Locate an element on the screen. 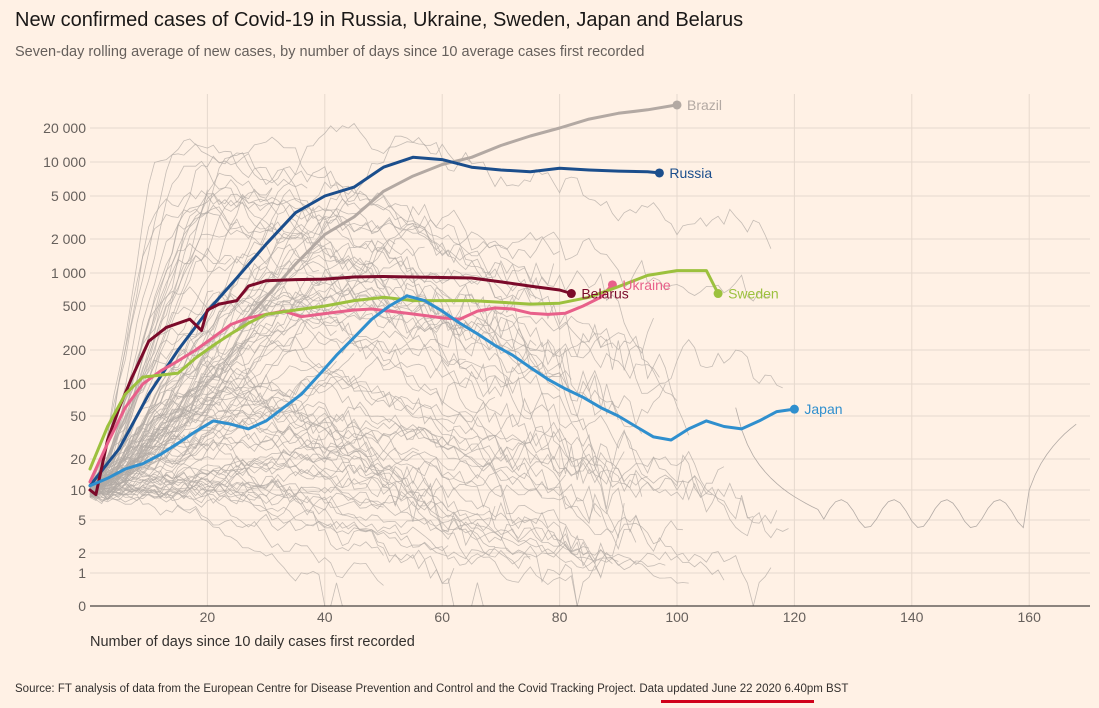 This screenshot has height=708, width=1099. x-tick-label: 120 is located at coordinates (795, 617).